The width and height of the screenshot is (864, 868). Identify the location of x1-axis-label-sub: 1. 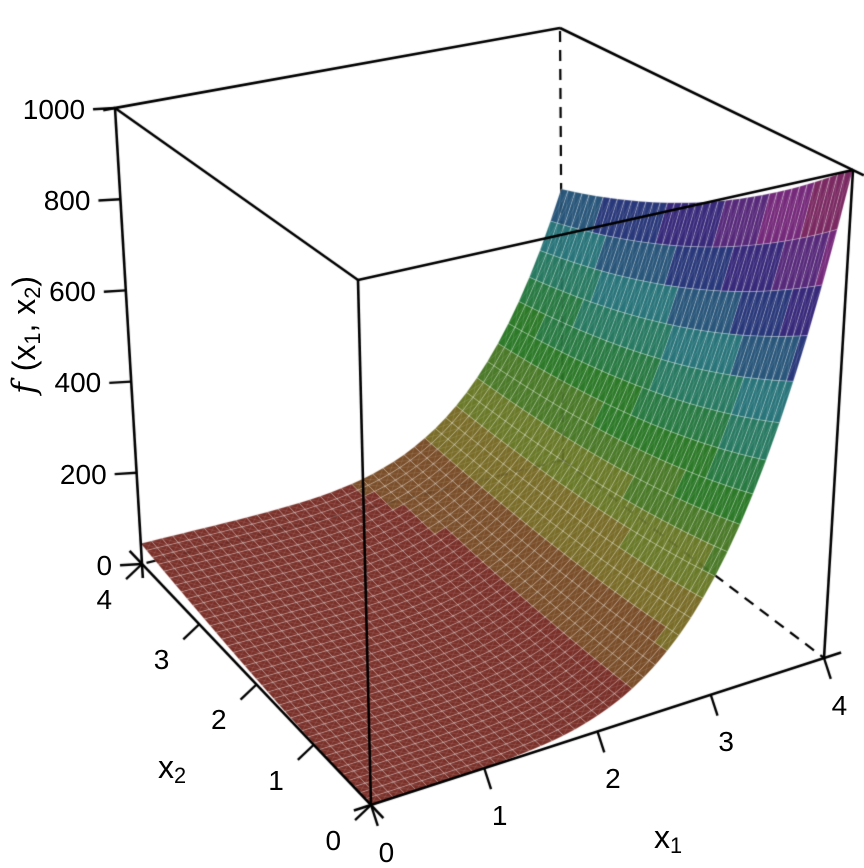
(676, 846).